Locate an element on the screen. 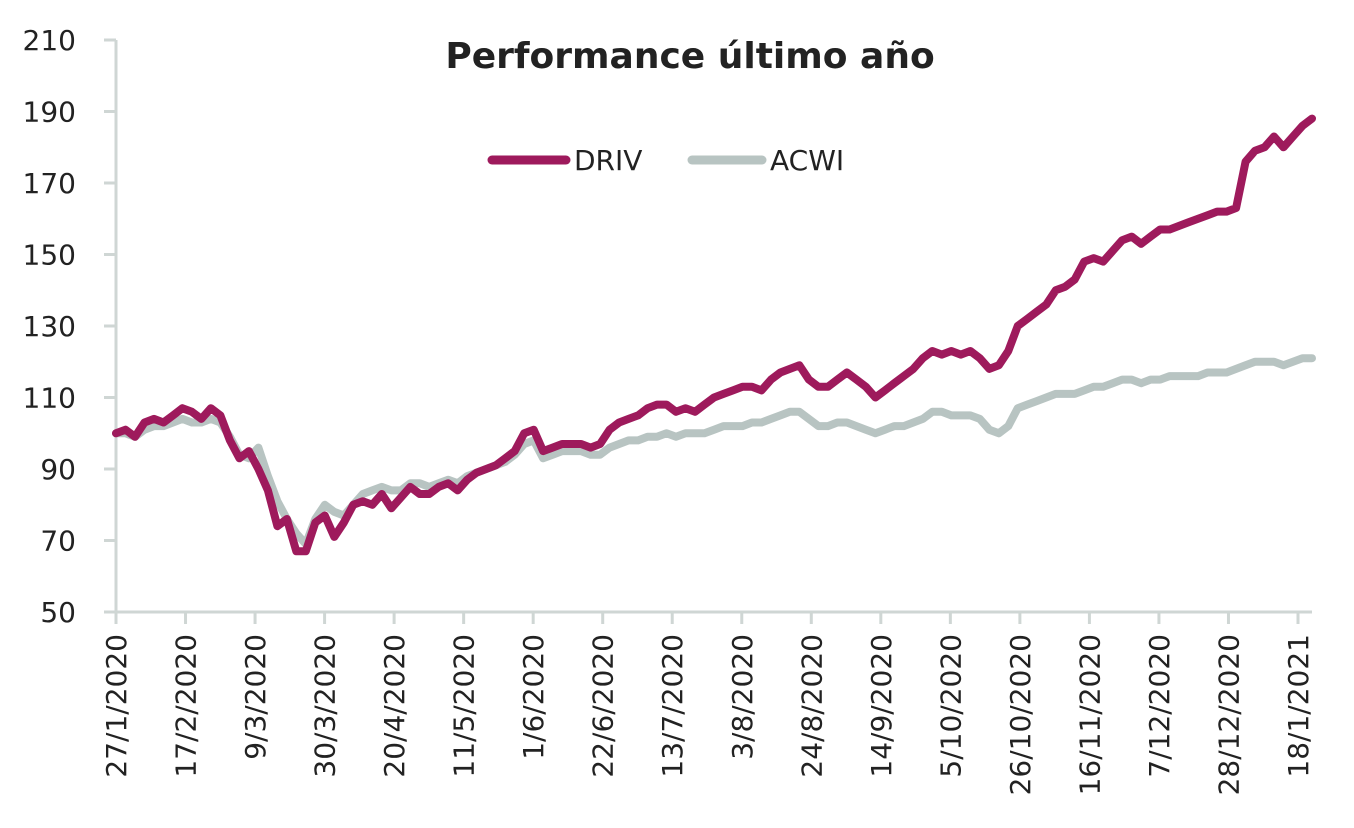  y-tick-label: 70 is located at coordinates (58, 541).